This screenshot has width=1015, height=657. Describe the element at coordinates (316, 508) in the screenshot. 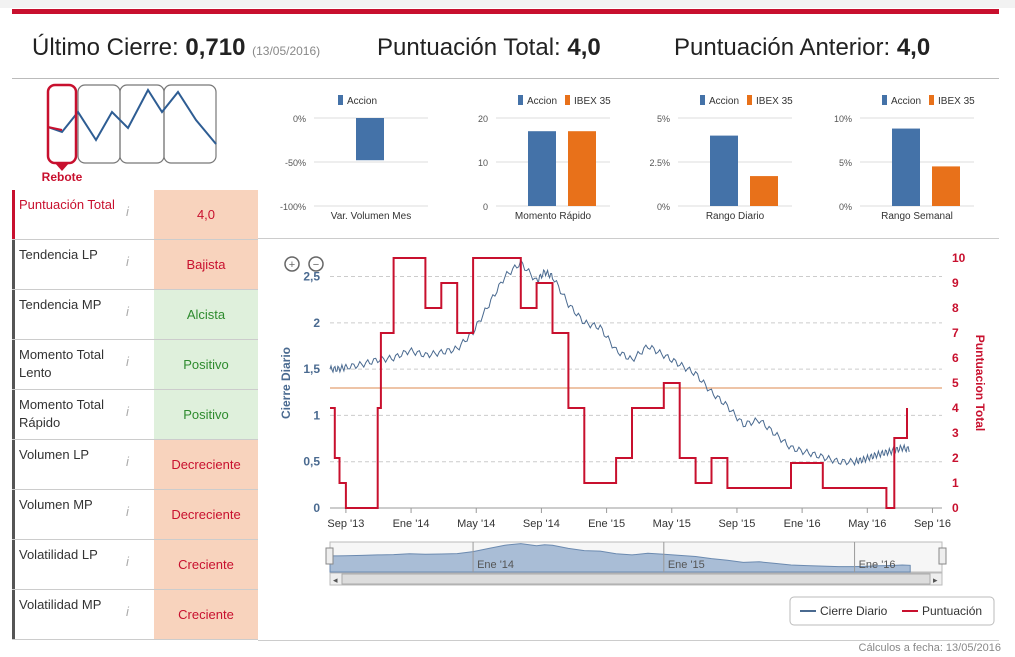

I see `y-left-tick: 0` at that location.